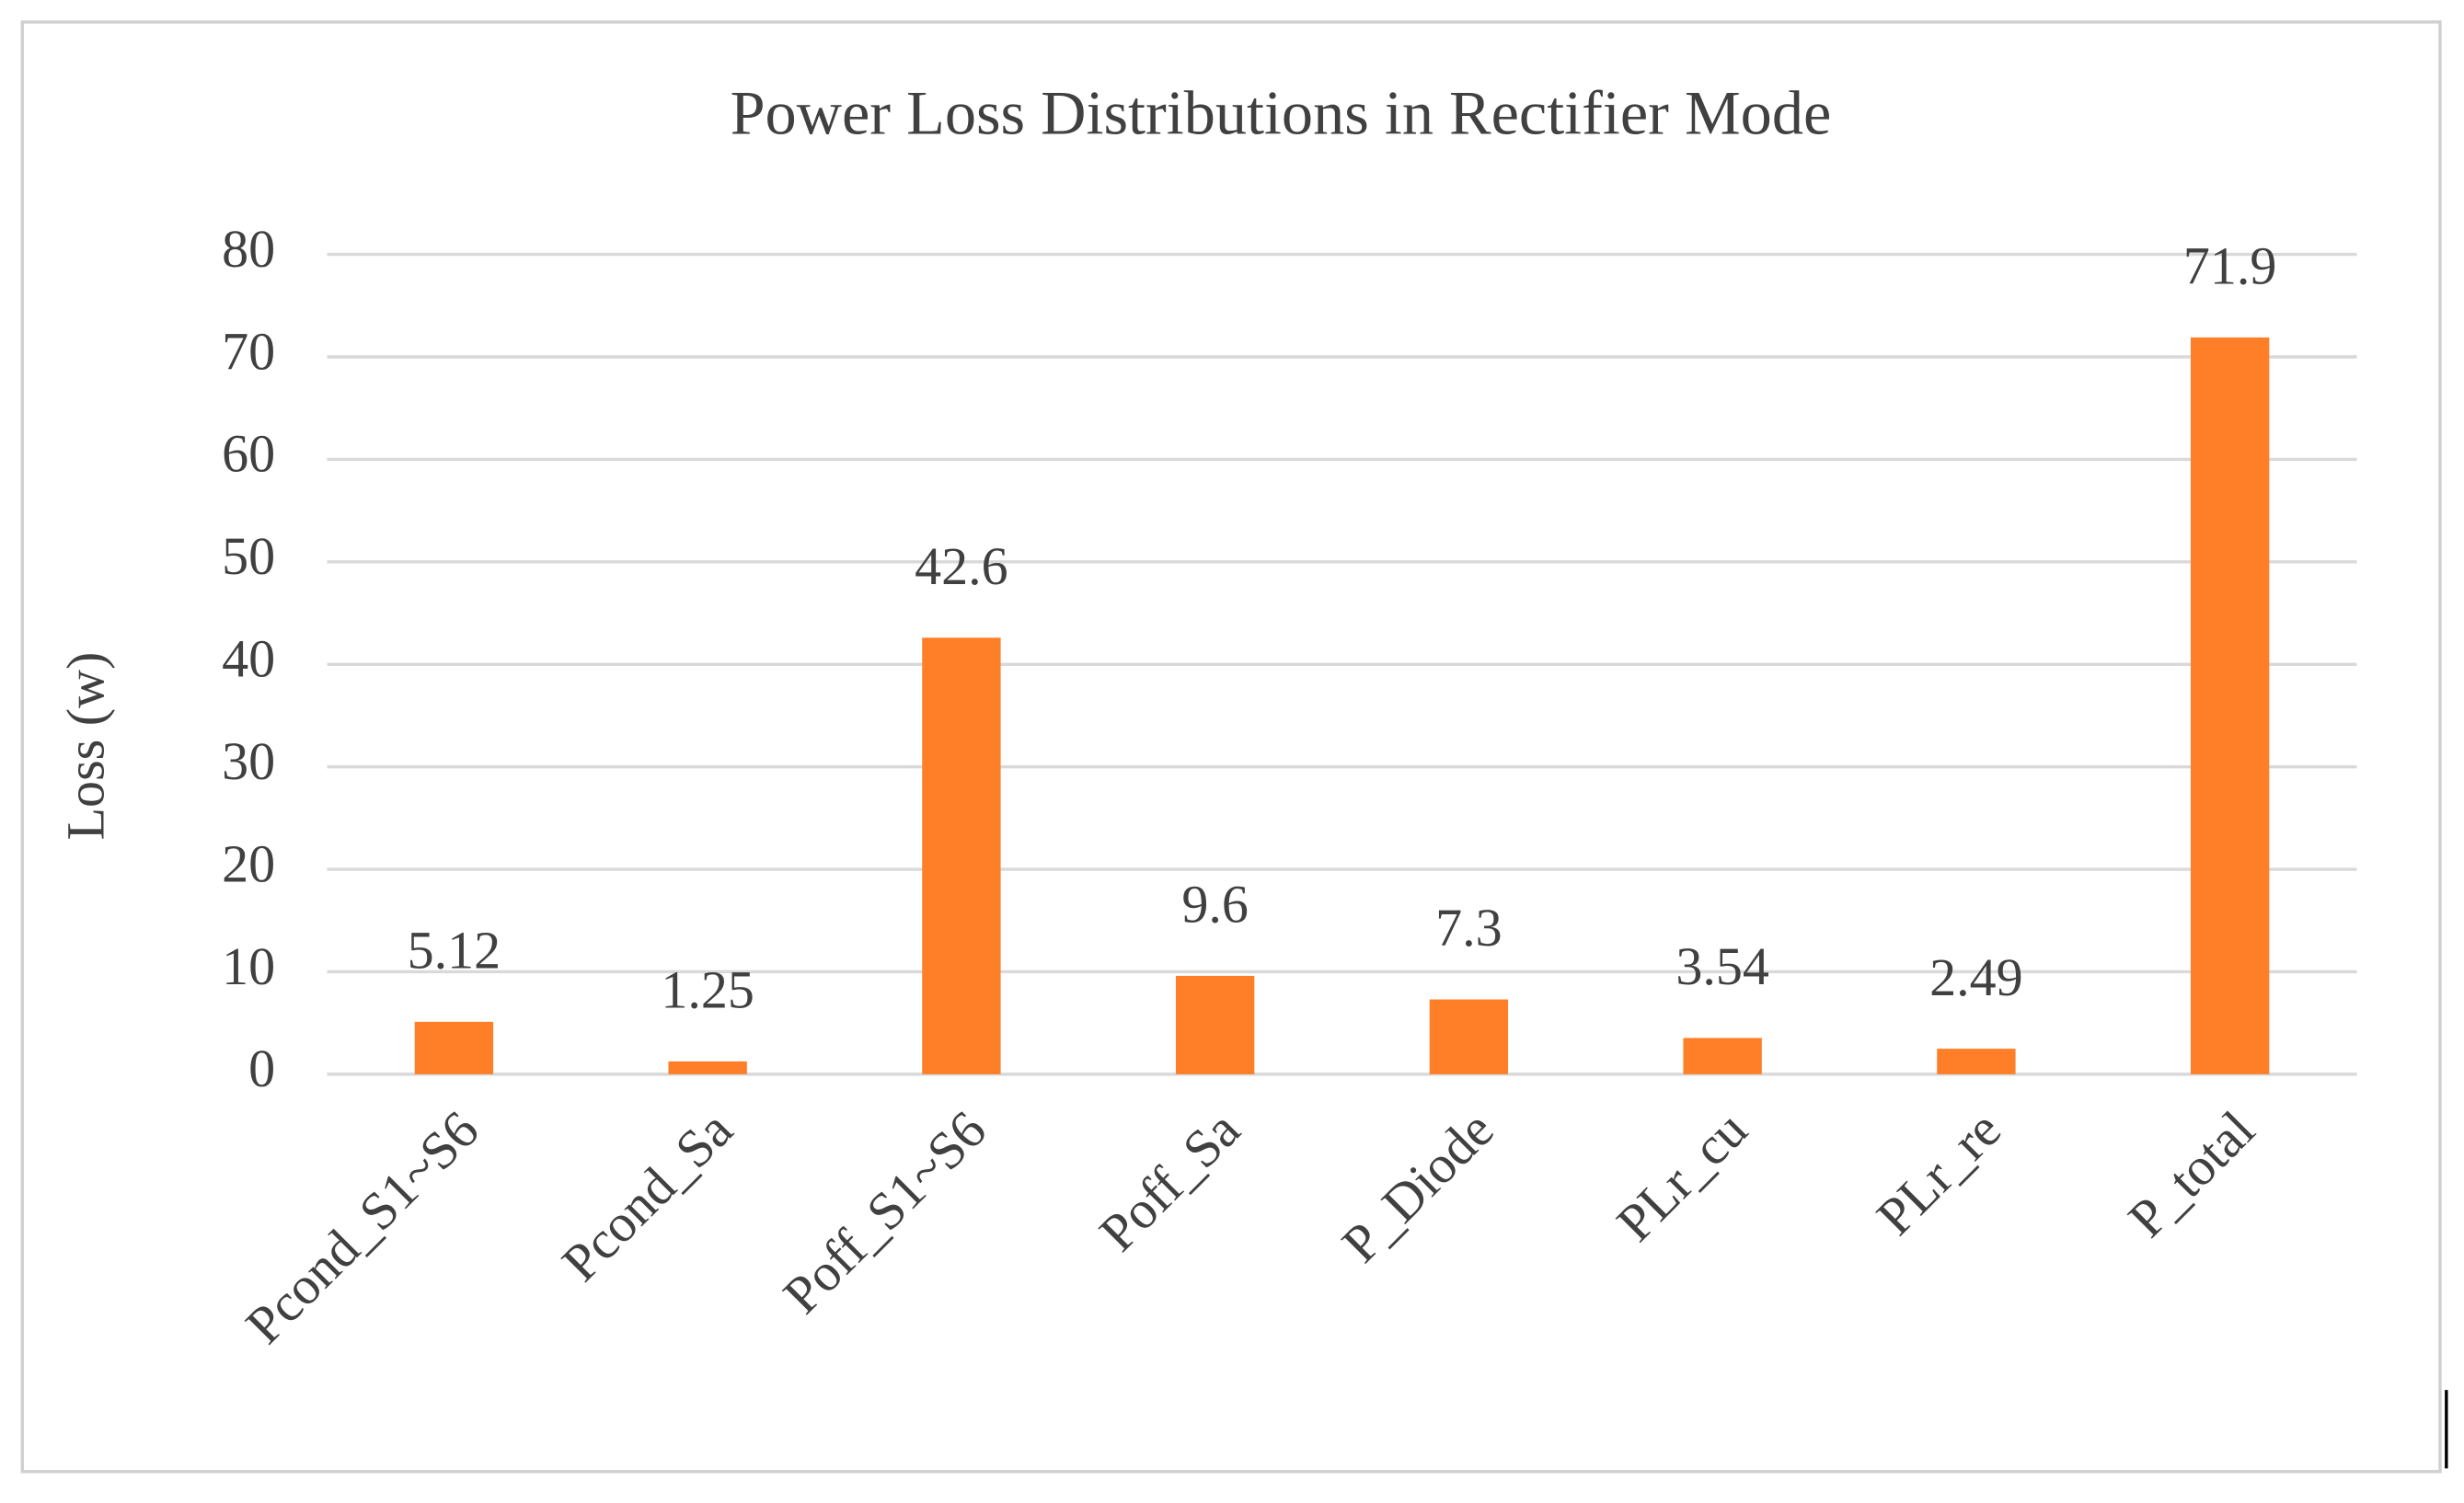 This screenshot has width=2464, height=1503. I want to click on y-axis-label: Loss (w), so click(86, 746).